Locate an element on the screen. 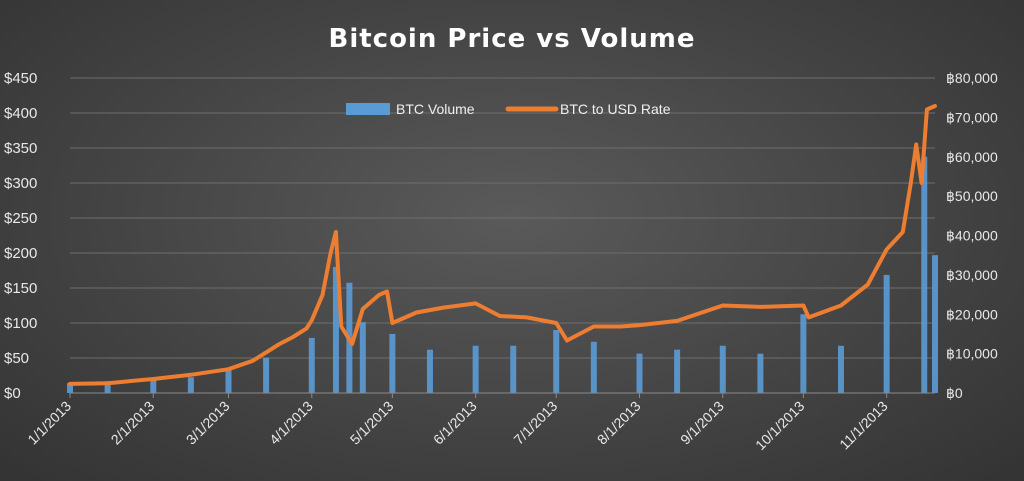 The height and width of the screenshot is (481, 1024). x-tick-label: 5/1/2013 is located at coordinates (372, 423).